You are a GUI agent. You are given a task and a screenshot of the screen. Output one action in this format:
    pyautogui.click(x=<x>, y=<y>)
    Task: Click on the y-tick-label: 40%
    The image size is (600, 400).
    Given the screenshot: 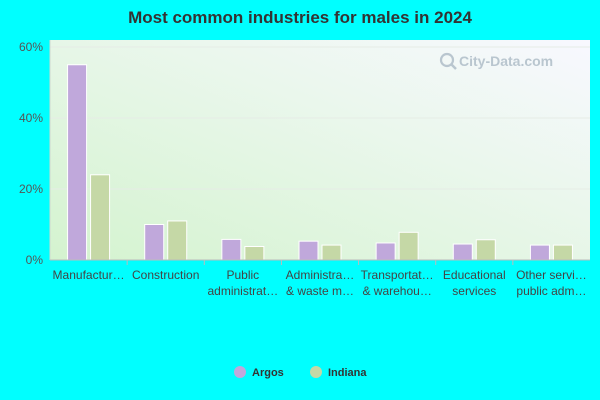 What is the action you would take?
    pyautogui.click(x=31, y=118)
    